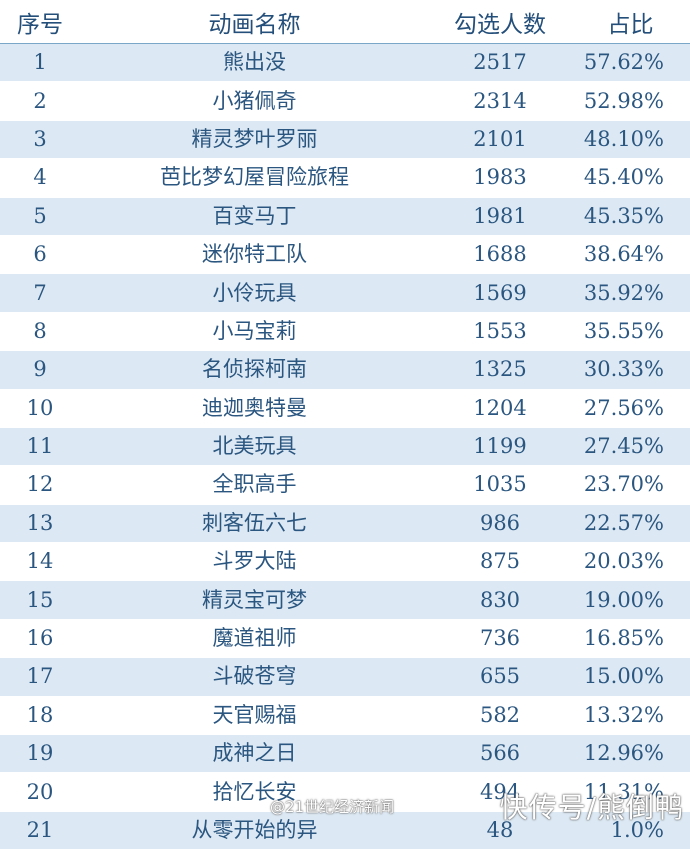 The height and width of the screenshot is (849, 690). What do you see at coordinates (500, 600) in the screenshot?
I see `cell-selected-count: 830` at bounding box center [500, 600].